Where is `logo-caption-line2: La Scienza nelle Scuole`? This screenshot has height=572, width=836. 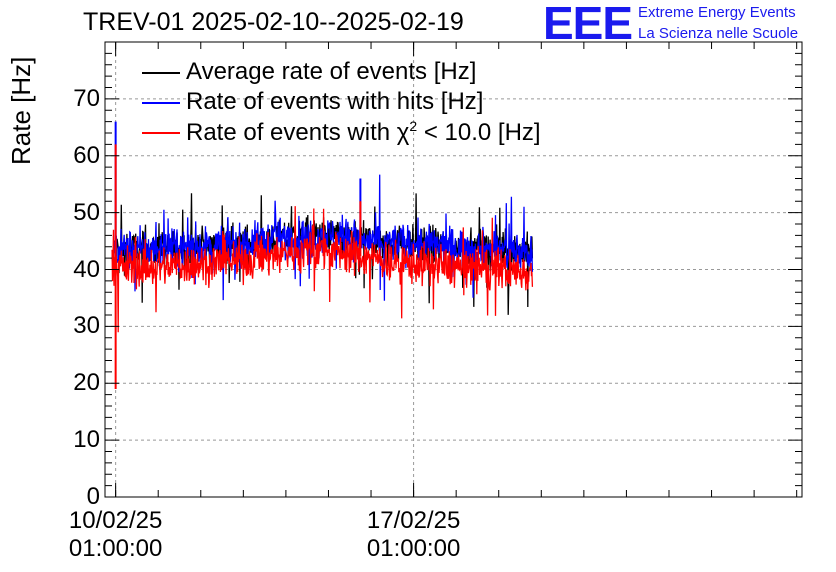
logo-caption-line2: La Scienza nelle Scuole is located at coordinates (718, 33).